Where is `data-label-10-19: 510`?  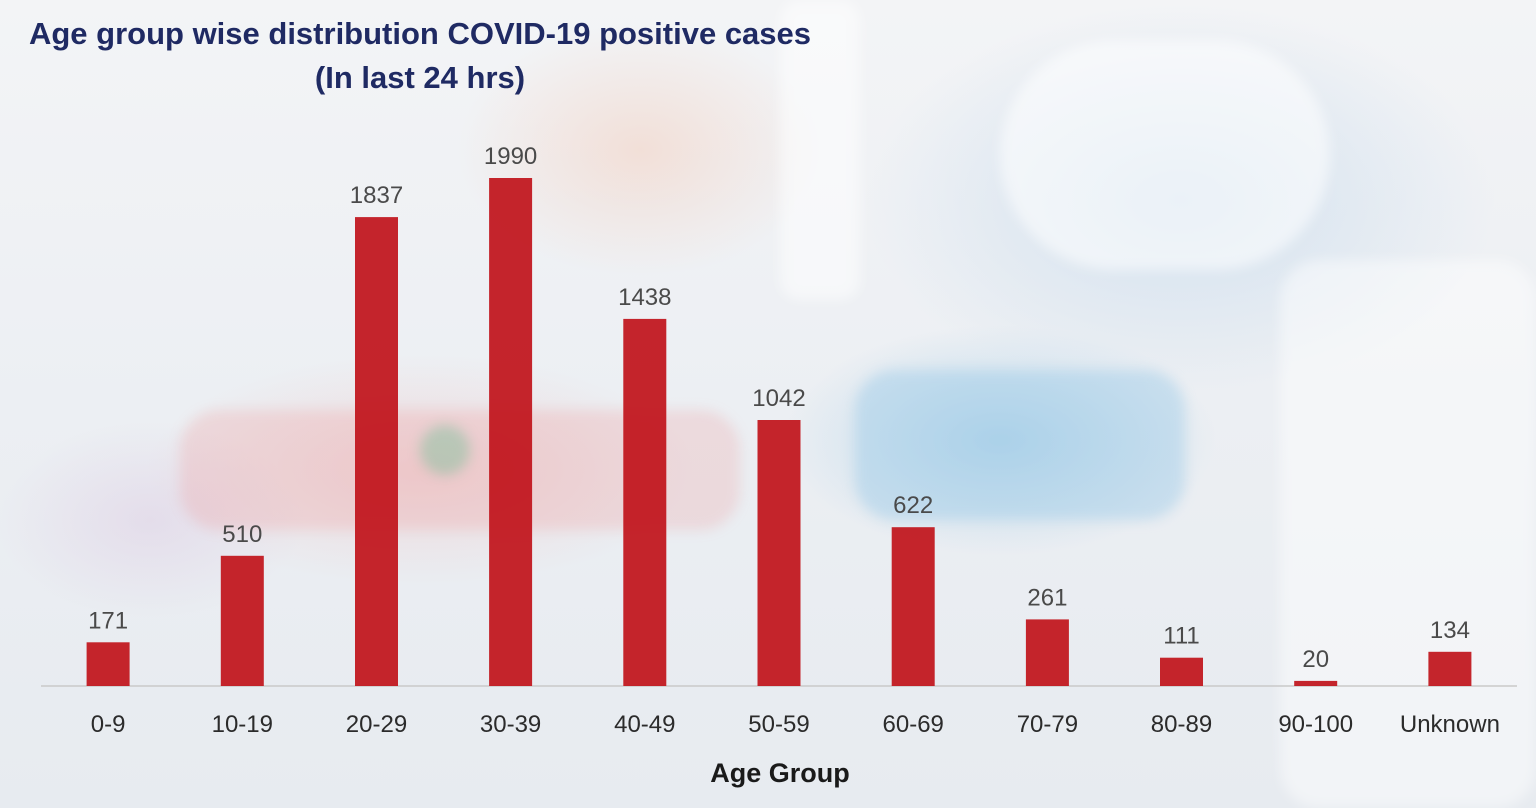 data-label-10-19: 510 is located at coordinates (242, 534).